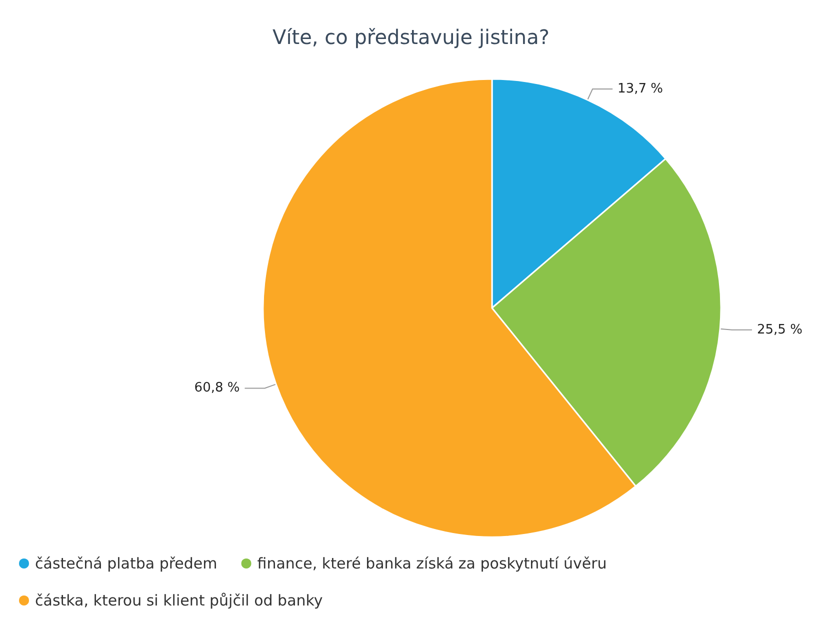 This screenshot has width=822, height=623. What do you see at coordinates (411, 37) in the screenshot?
I see `chart-title: Víte, co představuje jistina?` at bounding box center [411, 37].